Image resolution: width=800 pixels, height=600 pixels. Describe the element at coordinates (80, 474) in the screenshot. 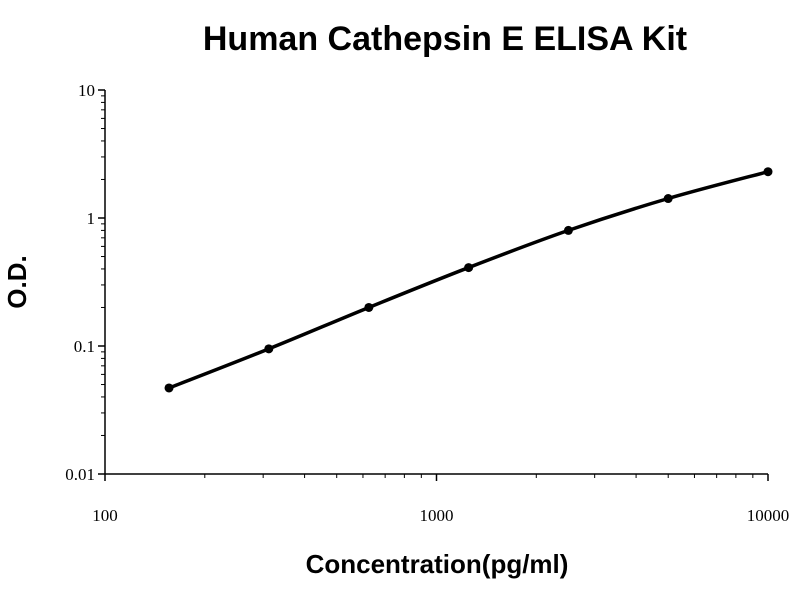

I see `y-tick-label: 0.01` at that location.